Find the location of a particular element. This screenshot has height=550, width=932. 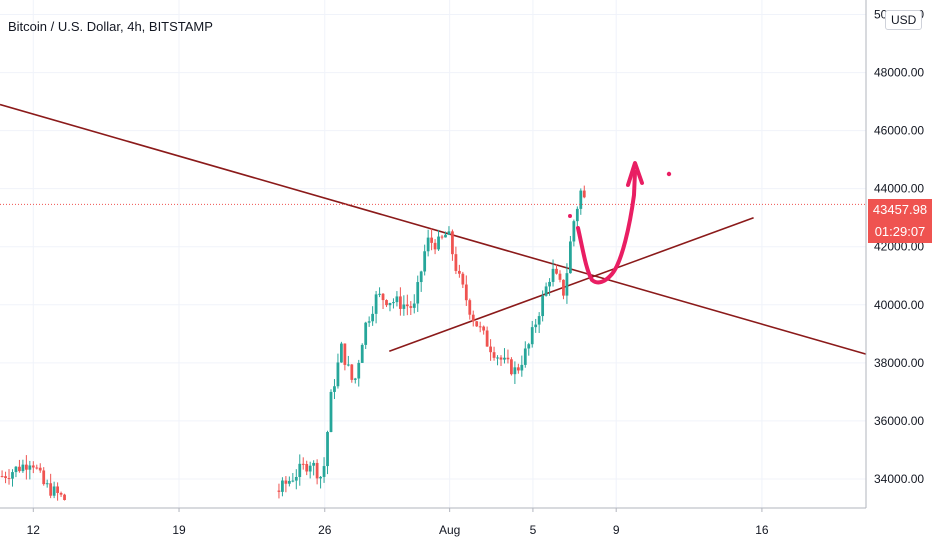

price-tick-label: 42000.00 is located at coordinates (899, 247).